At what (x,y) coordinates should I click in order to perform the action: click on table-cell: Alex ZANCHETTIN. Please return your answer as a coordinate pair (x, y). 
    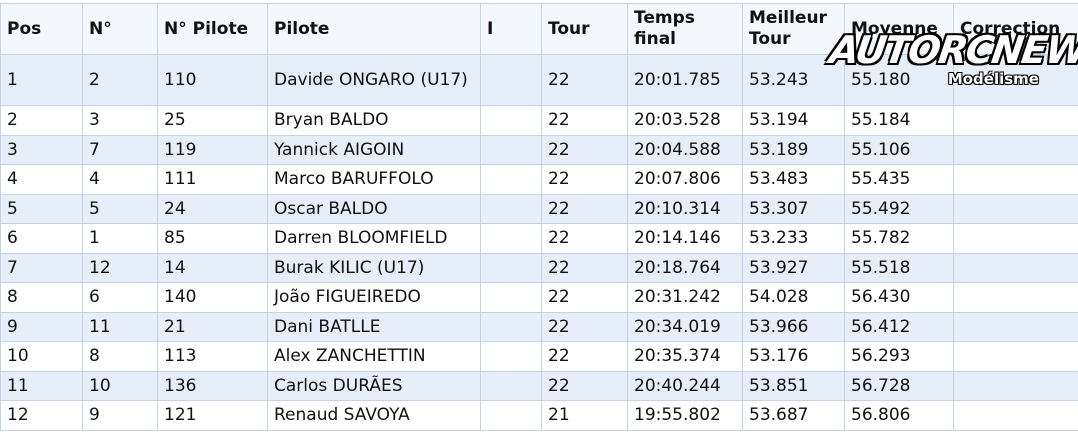
    Looking at the image, I should click on (374, 356).